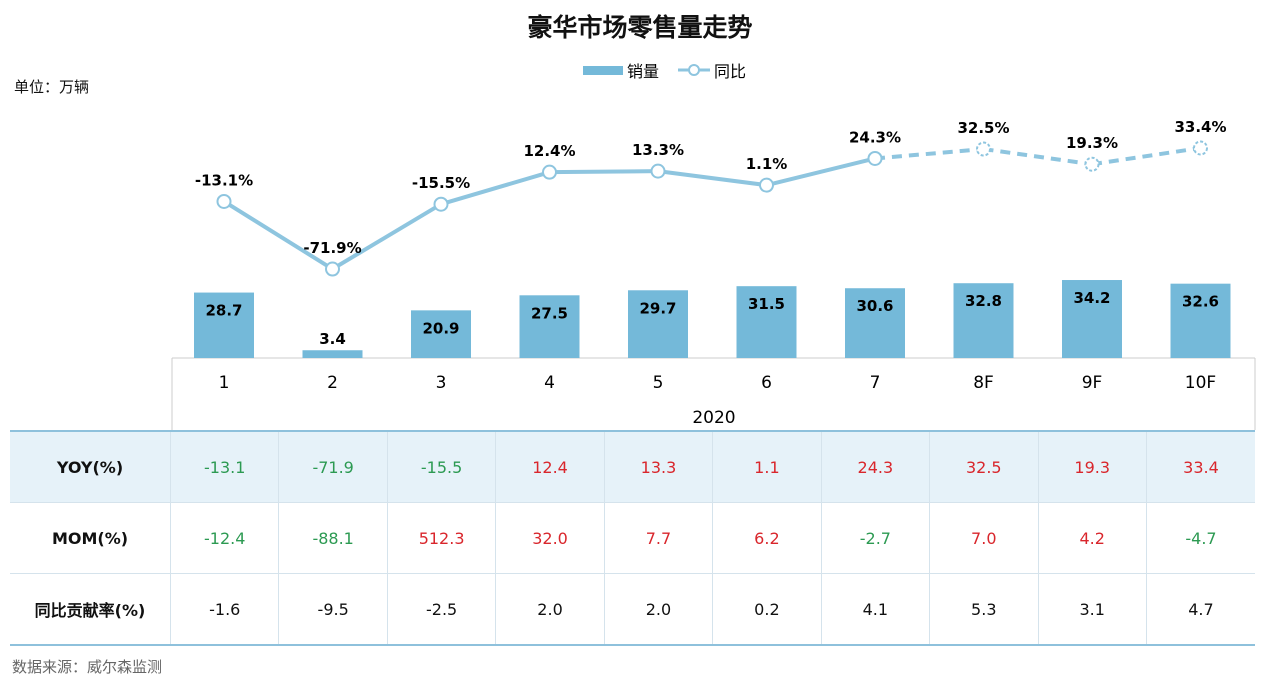 This screenshot has width=1280, height=689. I want to click on table-cell: 4.7, so click(1200, 609).